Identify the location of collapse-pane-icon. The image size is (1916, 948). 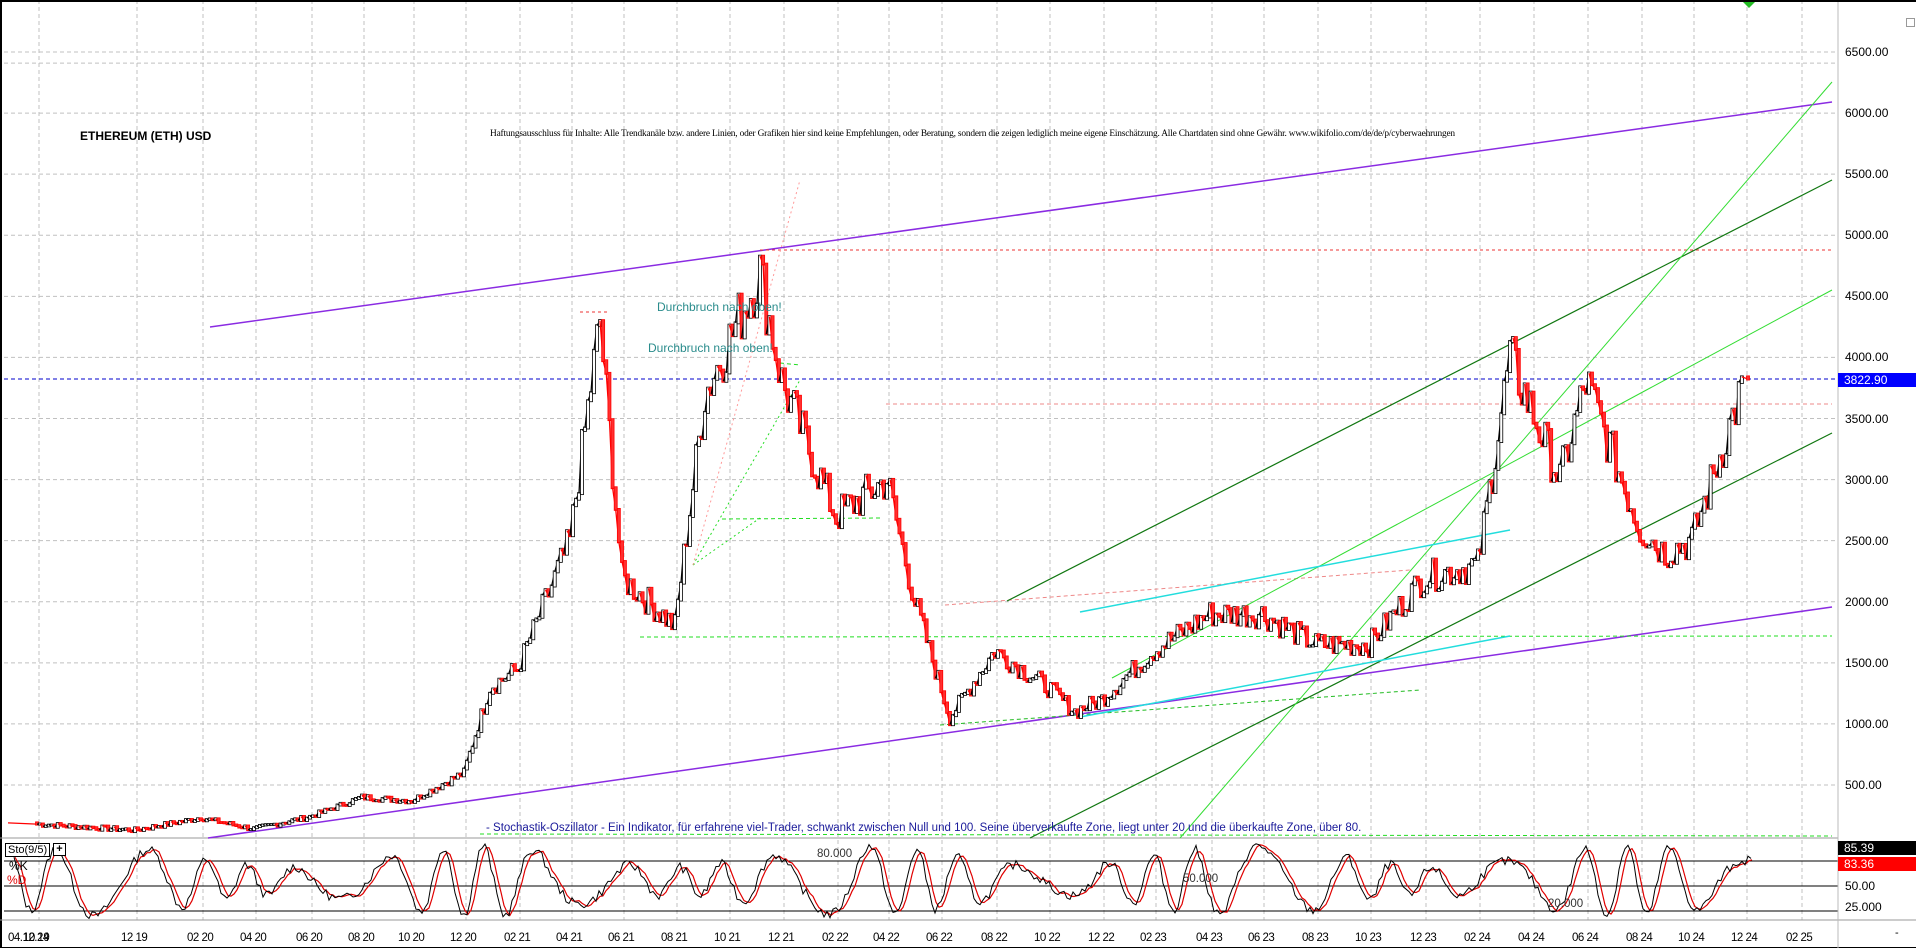
(1910, 22).